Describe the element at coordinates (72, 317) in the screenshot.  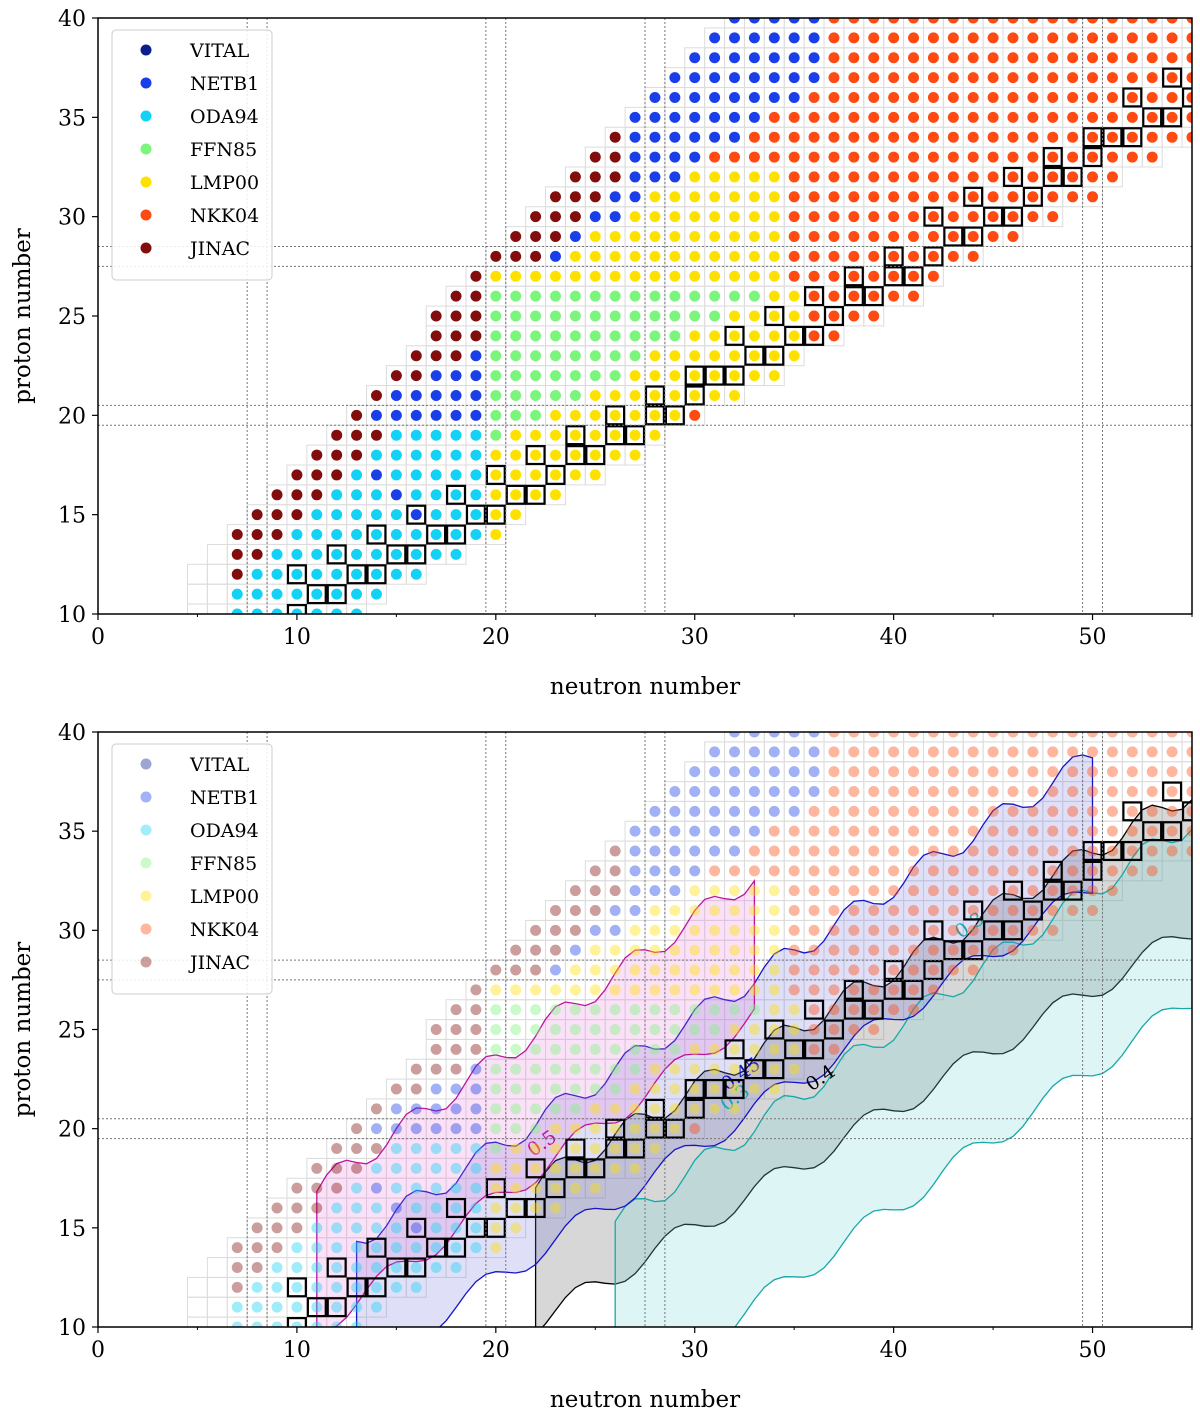
I see `y-tick-label: 25` at that location.